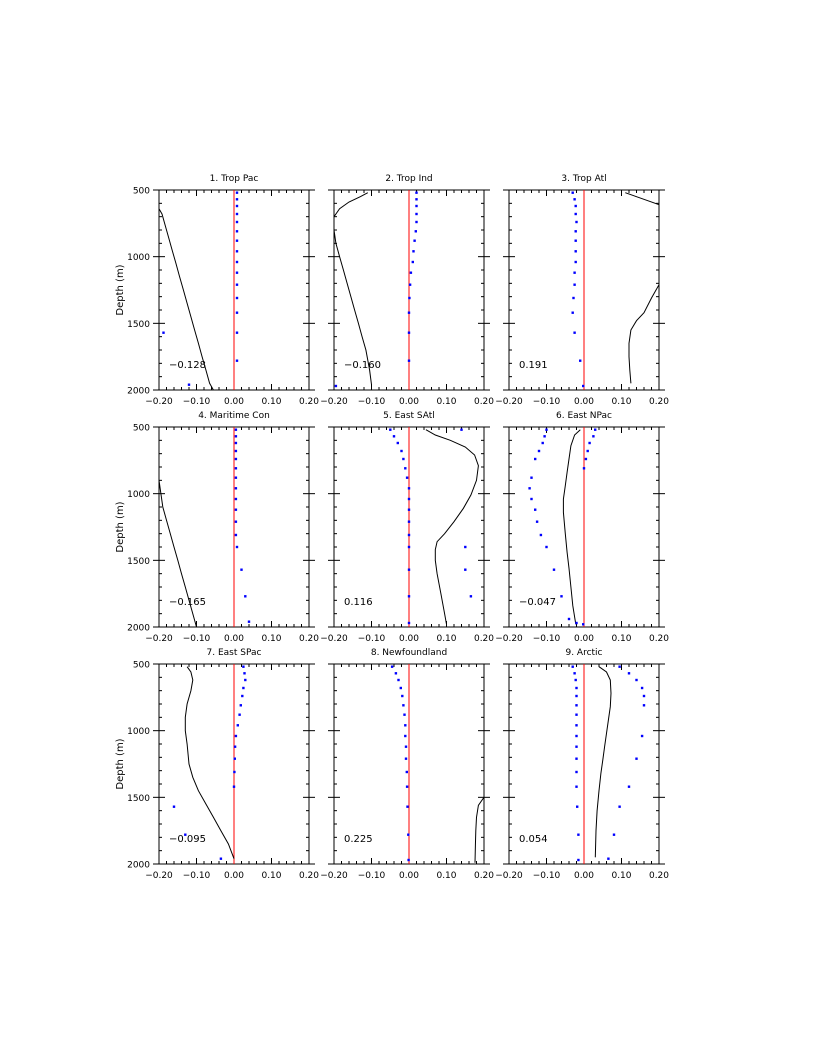 This screenshot has width=818, height=1055. Describe the element at coordinates (141, 192) in the screenshot. I see `y-tick-label: 500` at that location.